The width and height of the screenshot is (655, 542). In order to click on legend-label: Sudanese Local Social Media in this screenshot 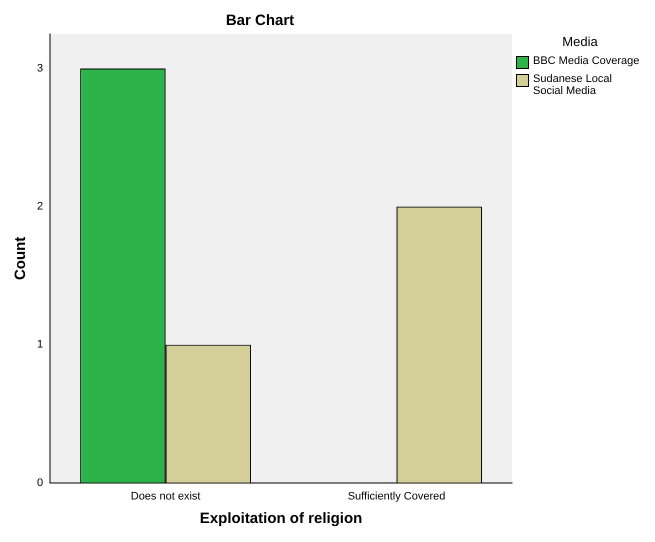, I will do `click(573, 85)`.